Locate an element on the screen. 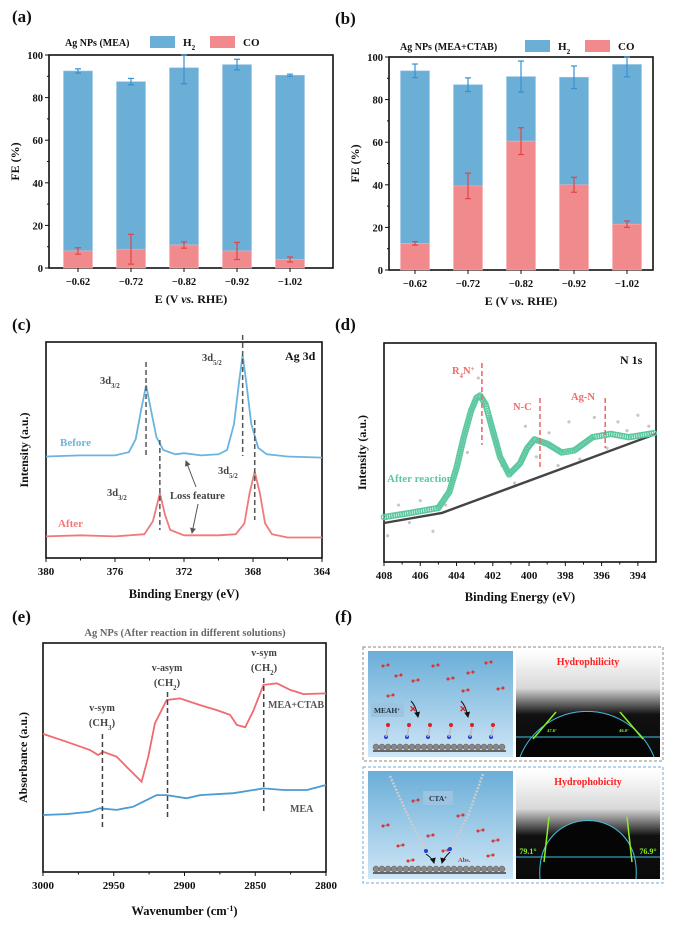 The image size is (680, 934). y-tick-label-part: 100 is located at coordinates (35, 56).